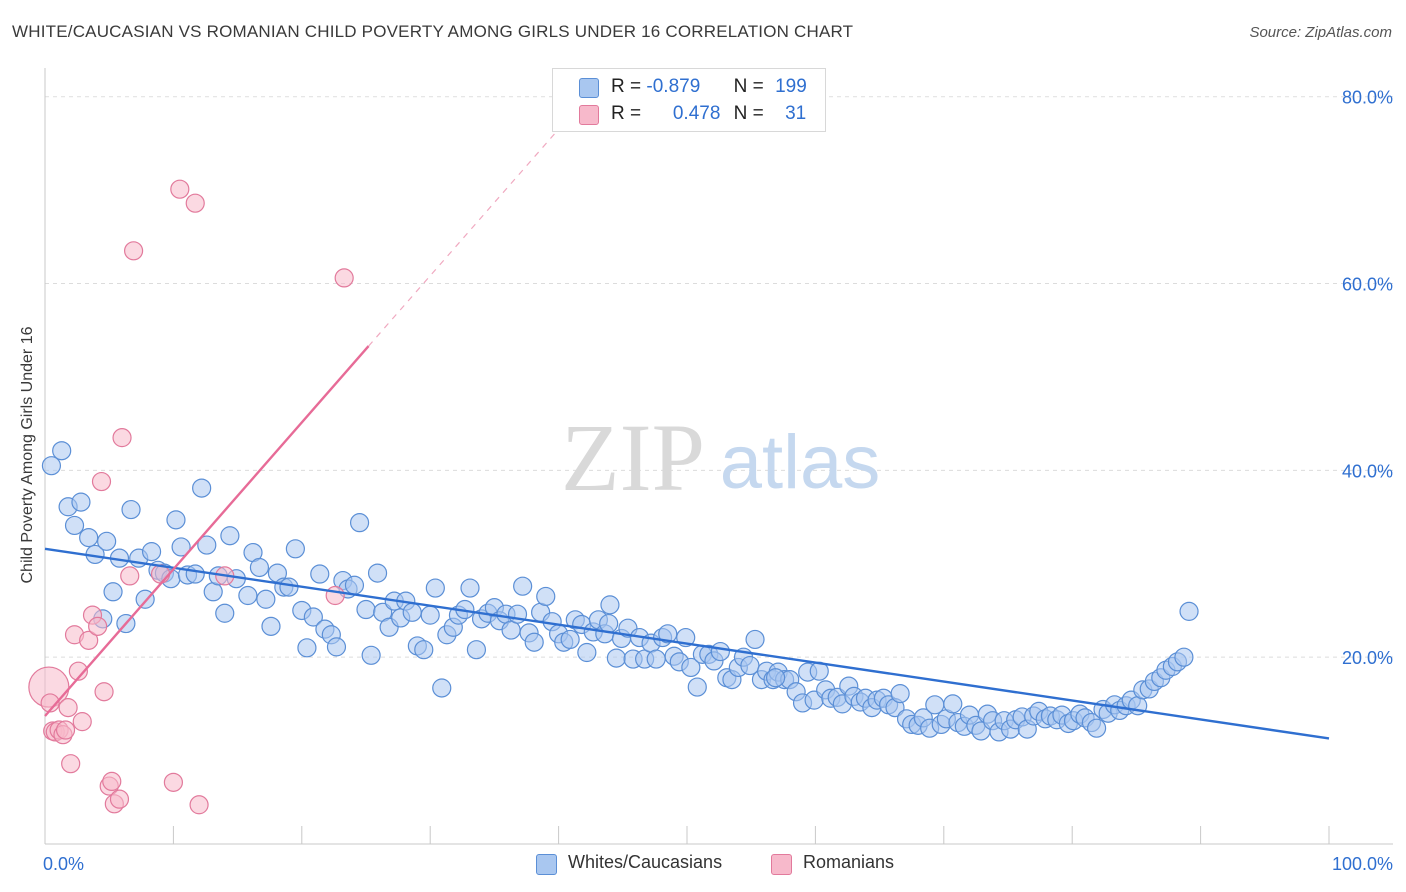  What do you see at coordinates (467, 234) in the screenshot?
I see `trend-line-romanians-extension` at bounding box center [467, 234].